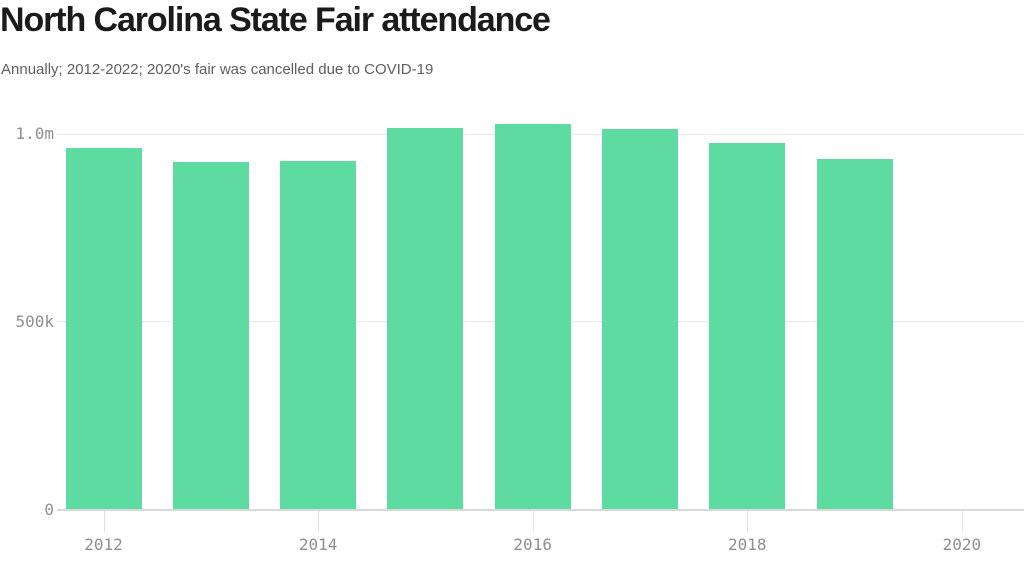  I want to click on bar-2017, so click(640, 319).